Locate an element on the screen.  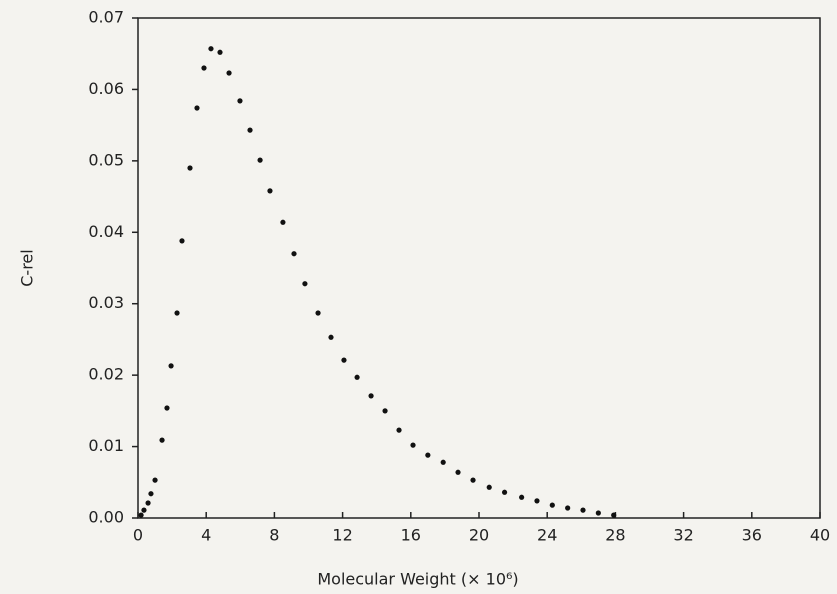
x-tick-label: 12 is located at coordinates (342, 535).